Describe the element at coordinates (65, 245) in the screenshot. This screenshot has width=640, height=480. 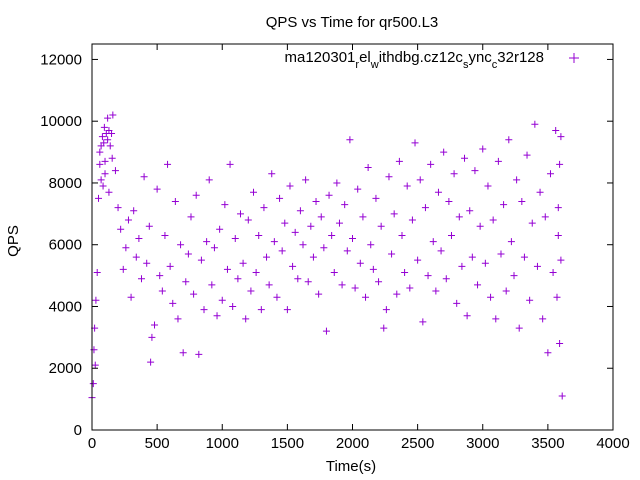
I see `y-tick-label: 6000` at that location.